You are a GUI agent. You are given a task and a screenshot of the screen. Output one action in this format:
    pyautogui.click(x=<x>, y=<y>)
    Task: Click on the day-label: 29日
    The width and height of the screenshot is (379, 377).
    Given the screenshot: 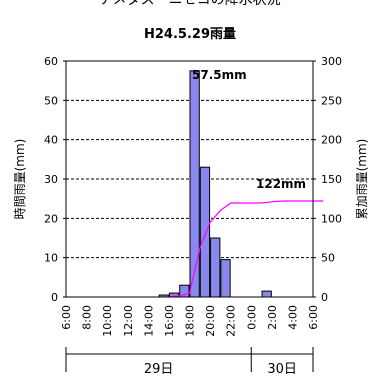 What is the action you would take?
    pyautogui.click(x=159, y=369)
    